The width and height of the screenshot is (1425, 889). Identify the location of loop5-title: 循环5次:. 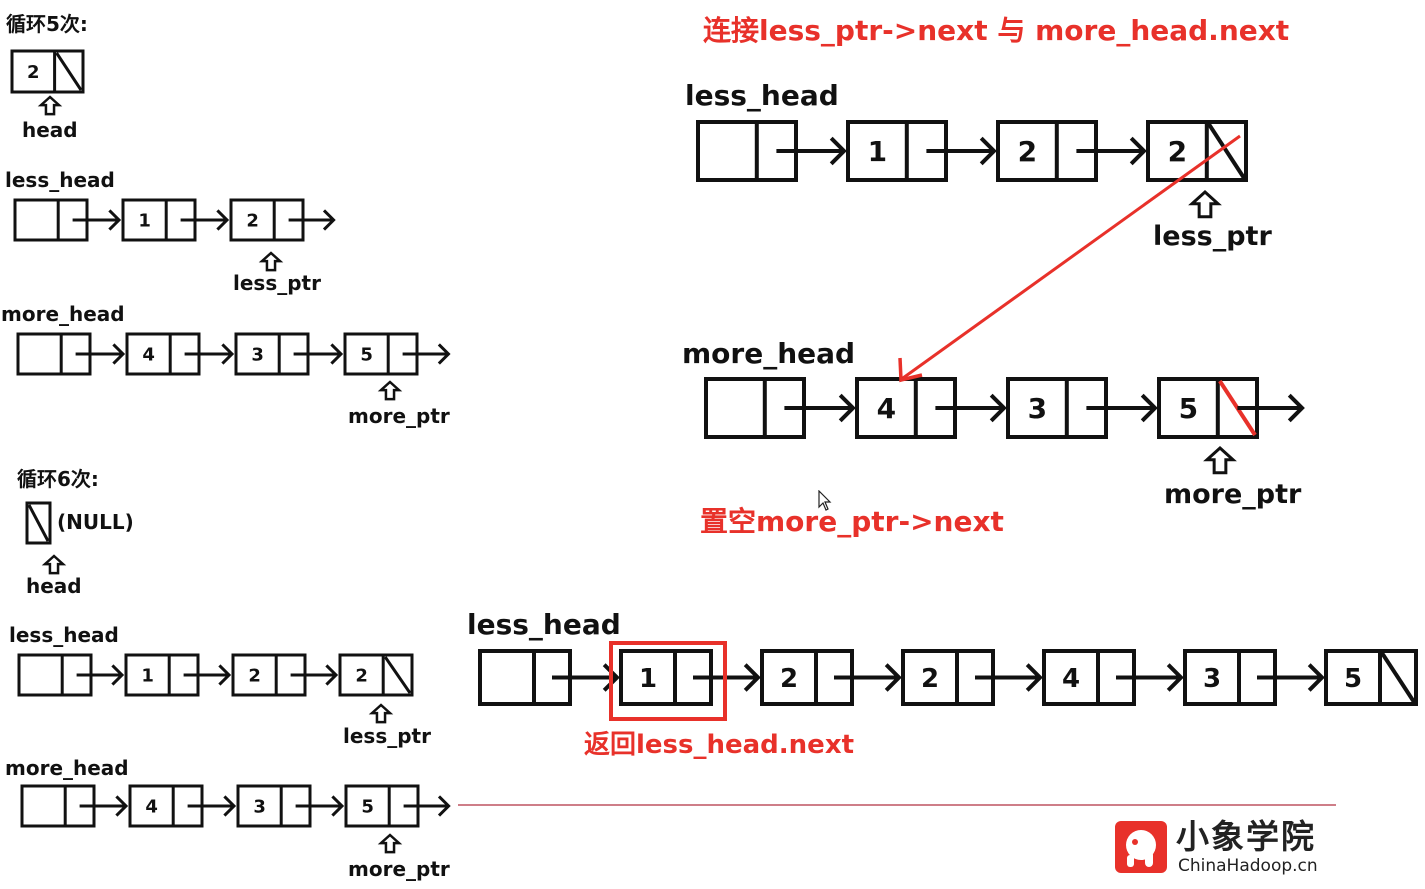
(47, 24).